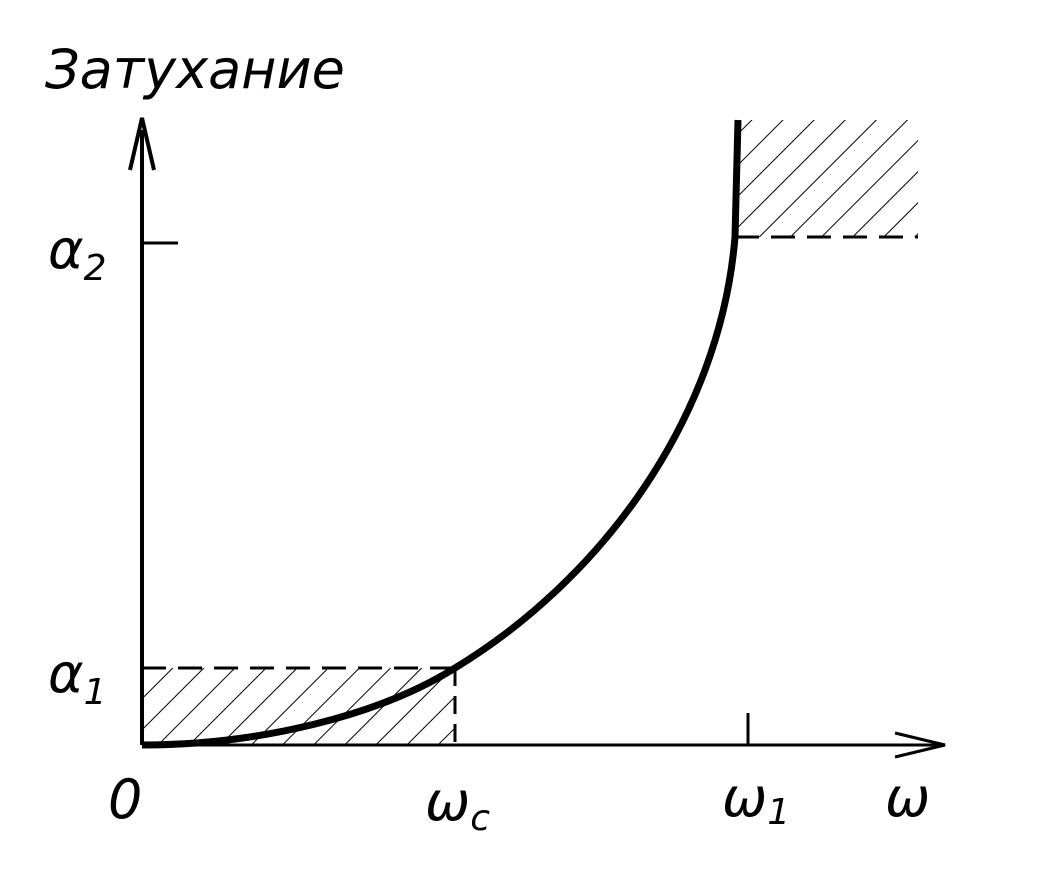 This screenshot has height=885, width=1037. What do you see at coordinates (142, 144) in the screenshot?
I see `y-axis-arrow` at bounding box center [142, 144].